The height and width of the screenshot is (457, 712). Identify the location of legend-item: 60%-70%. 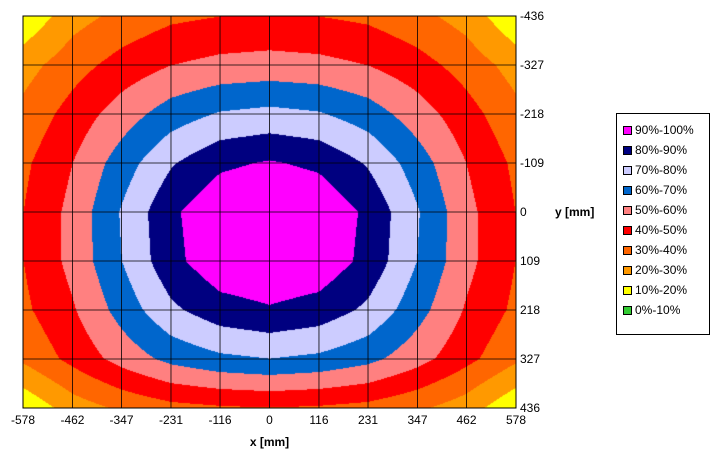
(666, 190).